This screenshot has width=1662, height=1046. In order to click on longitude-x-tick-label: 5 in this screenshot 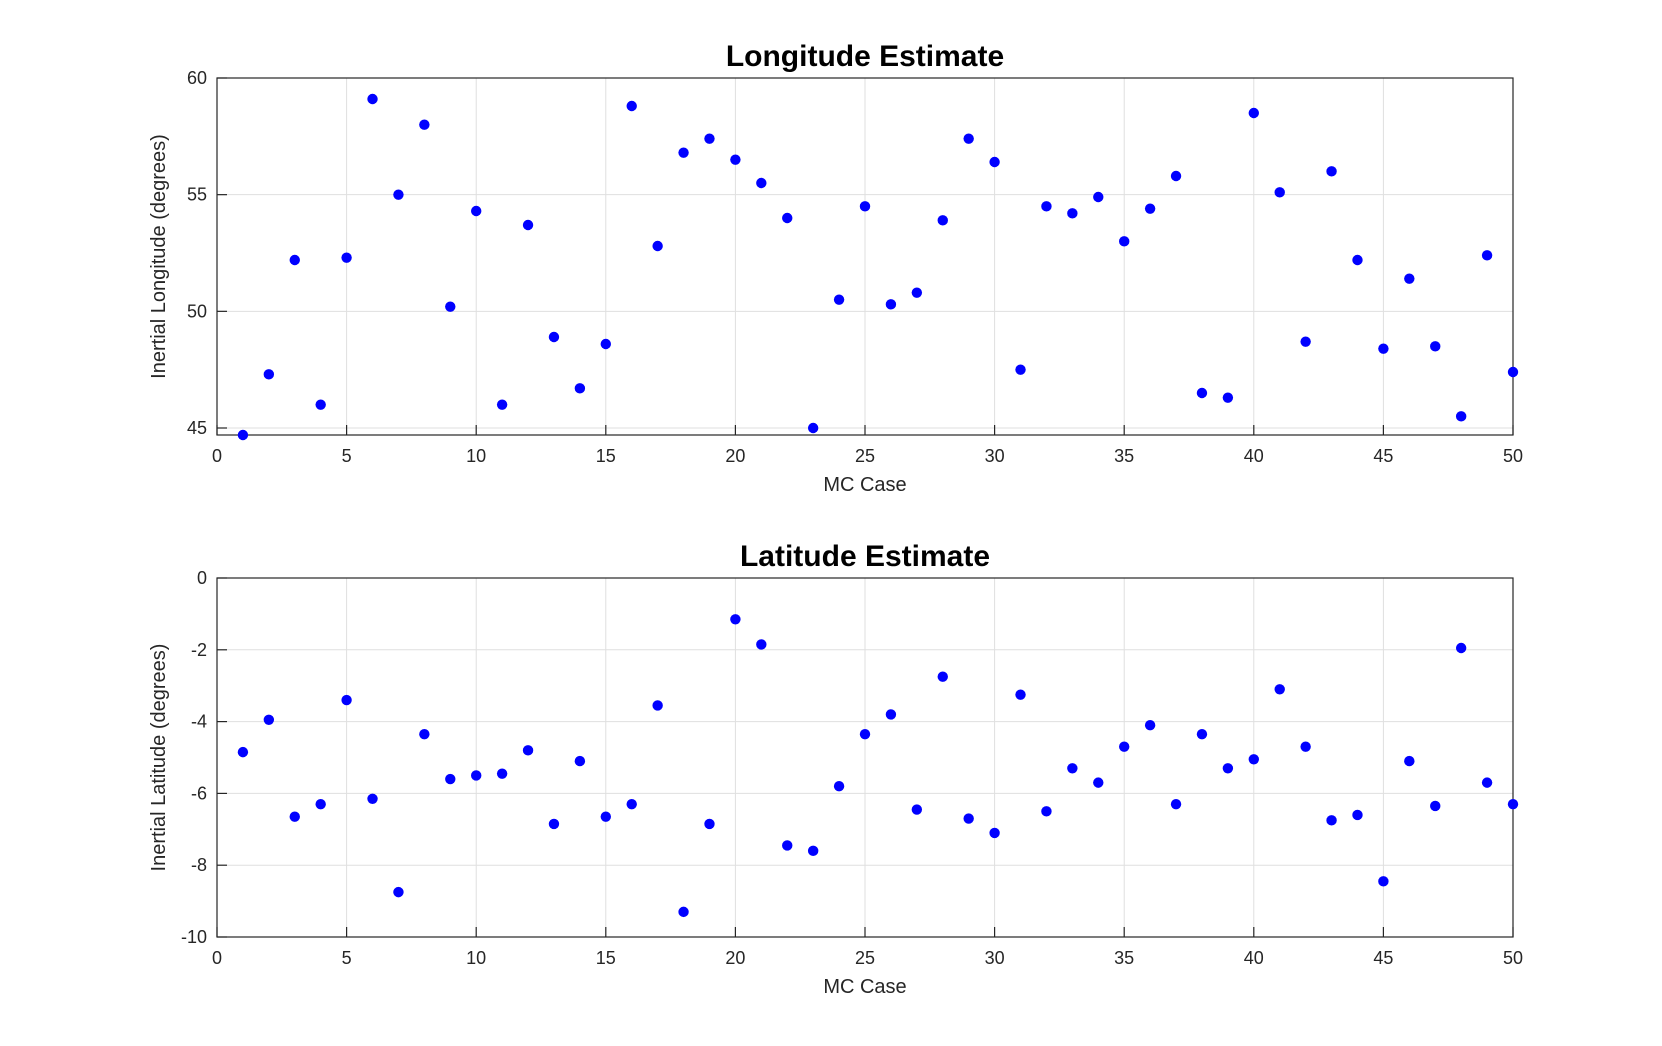, I will do `click(347, 456)`.